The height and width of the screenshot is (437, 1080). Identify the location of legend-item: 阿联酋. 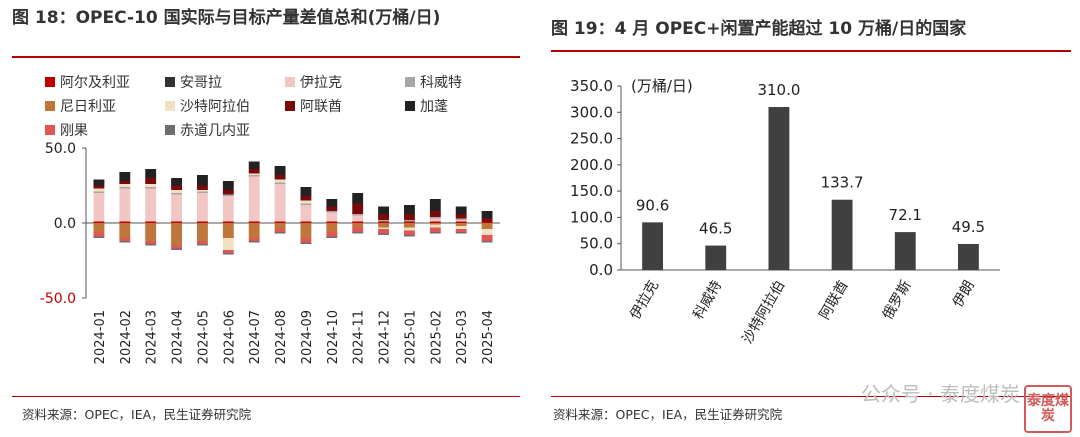
(313, 106).